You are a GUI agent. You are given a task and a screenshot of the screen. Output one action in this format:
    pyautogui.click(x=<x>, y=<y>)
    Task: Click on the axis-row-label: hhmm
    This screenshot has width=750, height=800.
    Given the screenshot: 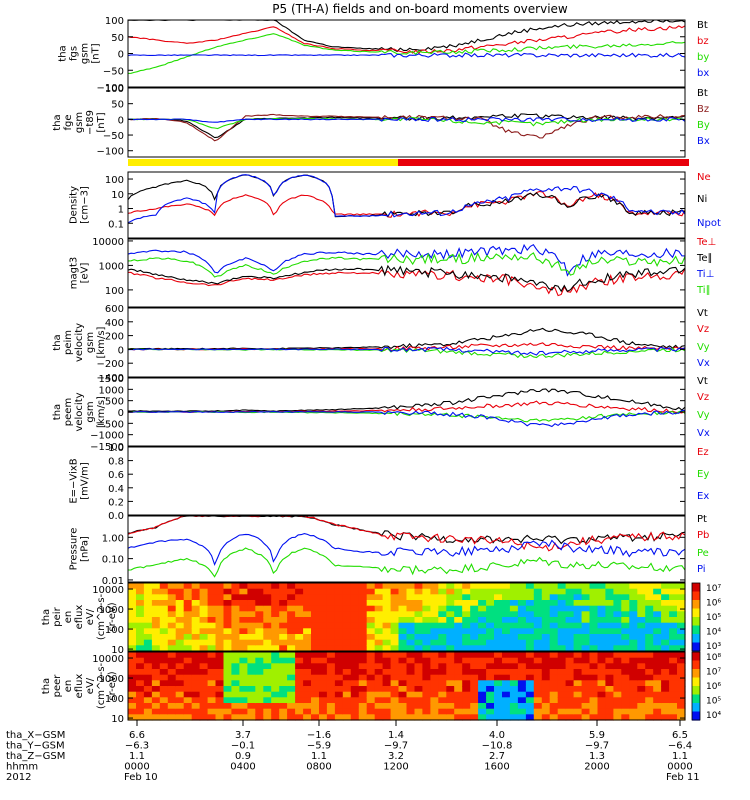 What is the action you would take?
    pyautogui.click(x=22, y=767)
    